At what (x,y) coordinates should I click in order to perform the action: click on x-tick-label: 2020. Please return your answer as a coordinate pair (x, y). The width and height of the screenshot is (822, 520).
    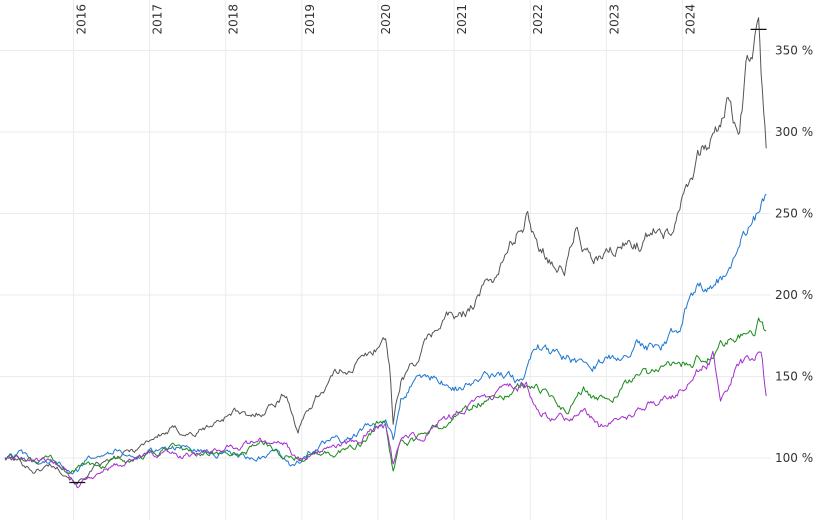
    Looking at the image, I should click on (386, 19).